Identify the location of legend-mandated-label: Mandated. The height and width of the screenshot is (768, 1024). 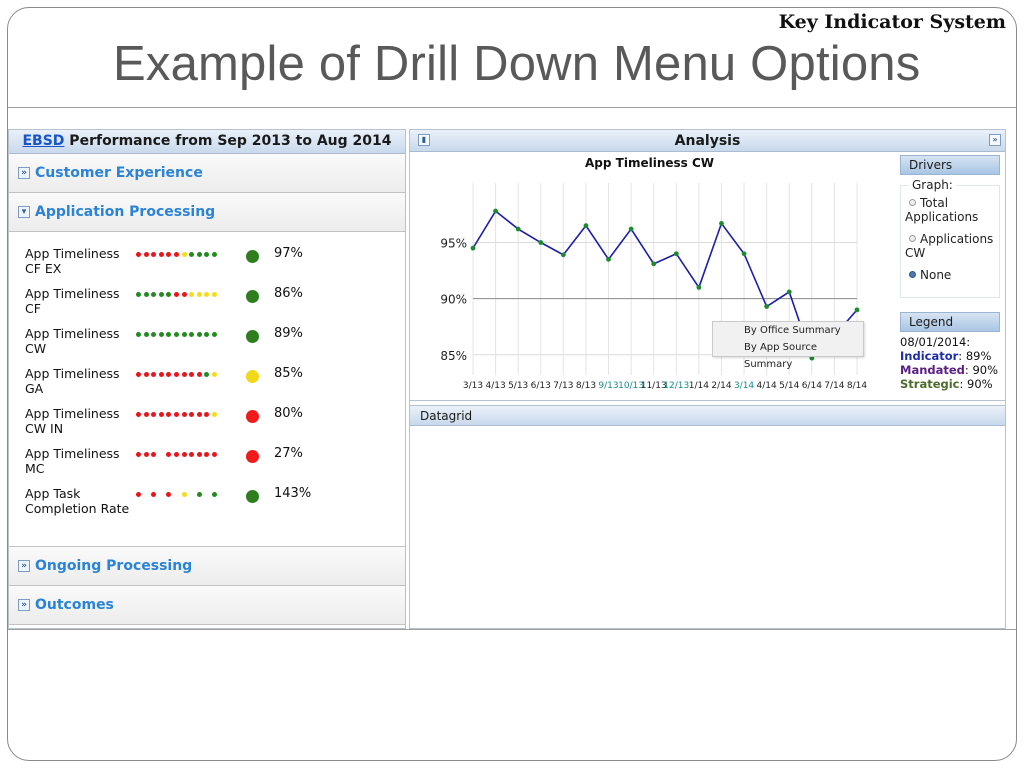
(932, 370).